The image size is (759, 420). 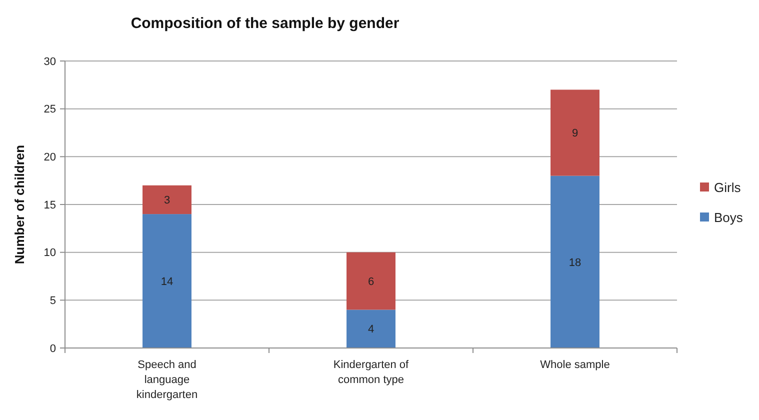 I want to click on x-tick-label: Whole sample, so click(x=575, y=365).